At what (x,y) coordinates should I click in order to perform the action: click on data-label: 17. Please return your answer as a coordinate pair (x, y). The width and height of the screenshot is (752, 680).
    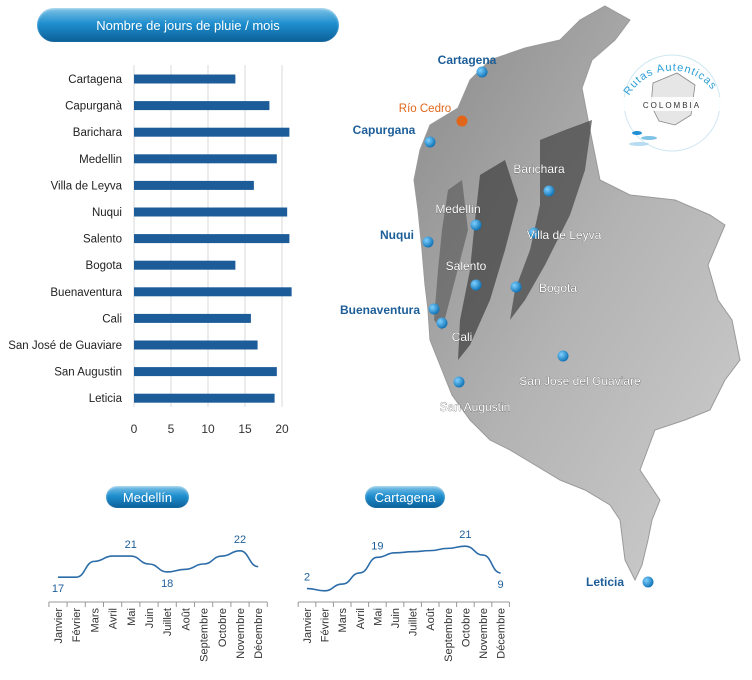
    Looking at the image, I should click on (58, 589).